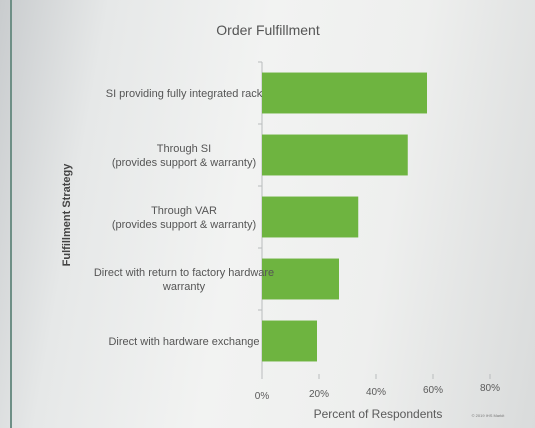 The image size is (535, 428). I want to click on x-tick-label: 80%, so click(490, 388).